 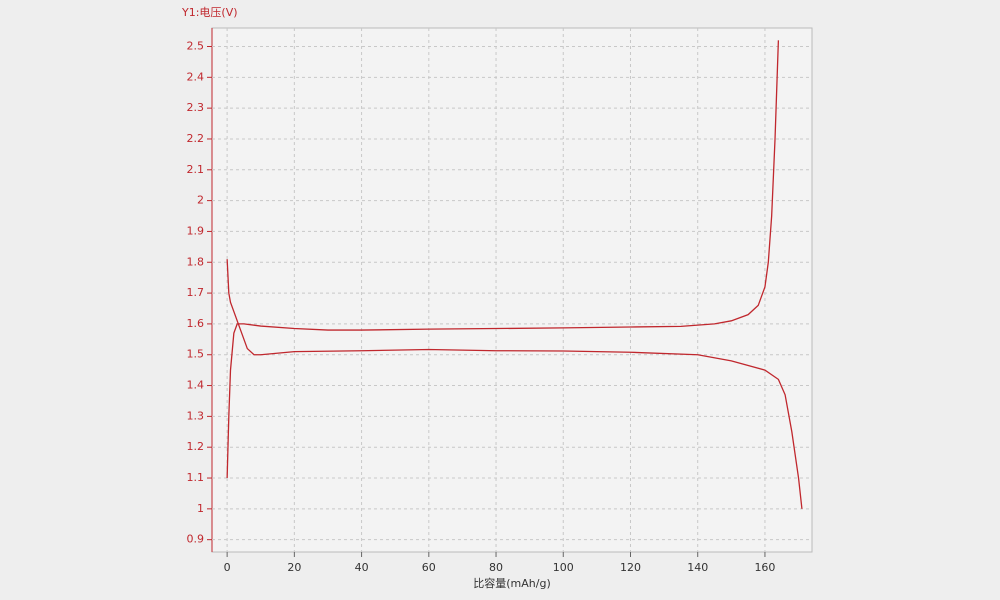 What do you see at coordinates (196, 415) in the screenshot?
I see `y-tick-label: 1.3` at bounding box center [196, 415].